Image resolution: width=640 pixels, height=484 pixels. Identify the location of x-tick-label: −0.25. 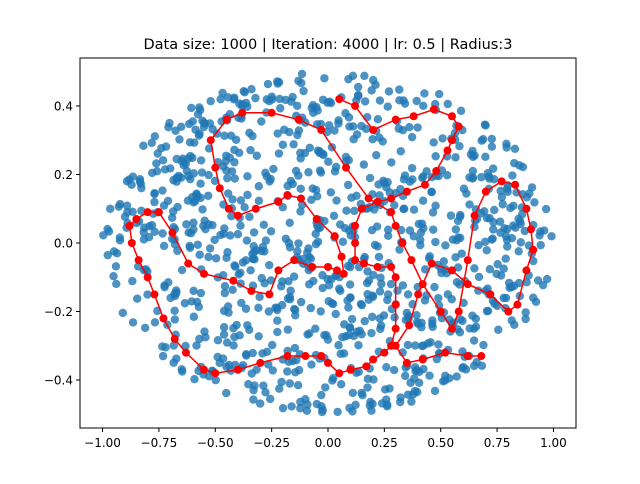
(271, 443).